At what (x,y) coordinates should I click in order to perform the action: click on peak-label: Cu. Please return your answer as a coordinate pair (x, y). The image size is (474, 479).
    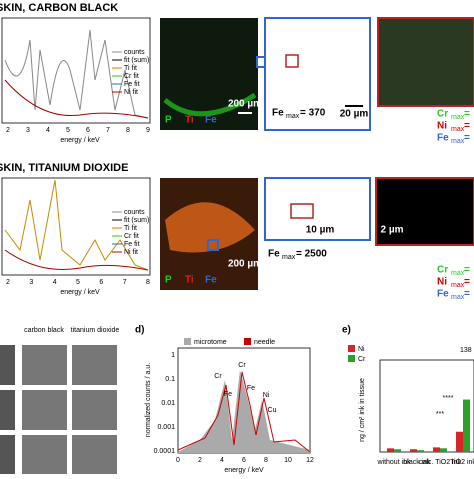
    Looking at the image, I should click on (272, 410).